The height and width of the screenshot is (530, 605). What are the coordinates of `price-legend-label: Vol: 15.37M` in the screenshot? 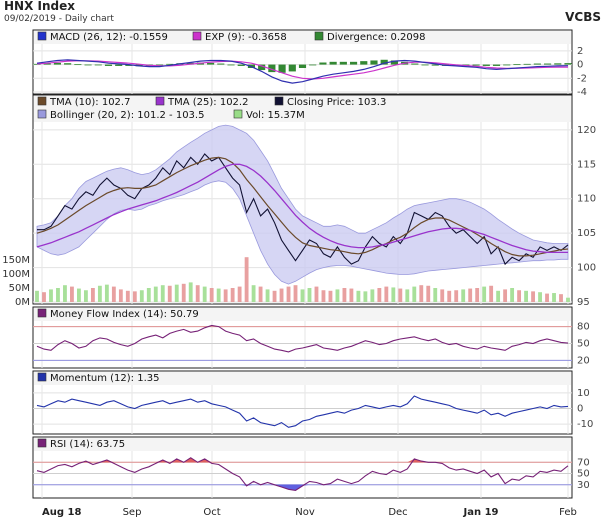 It's located at (275, 115).